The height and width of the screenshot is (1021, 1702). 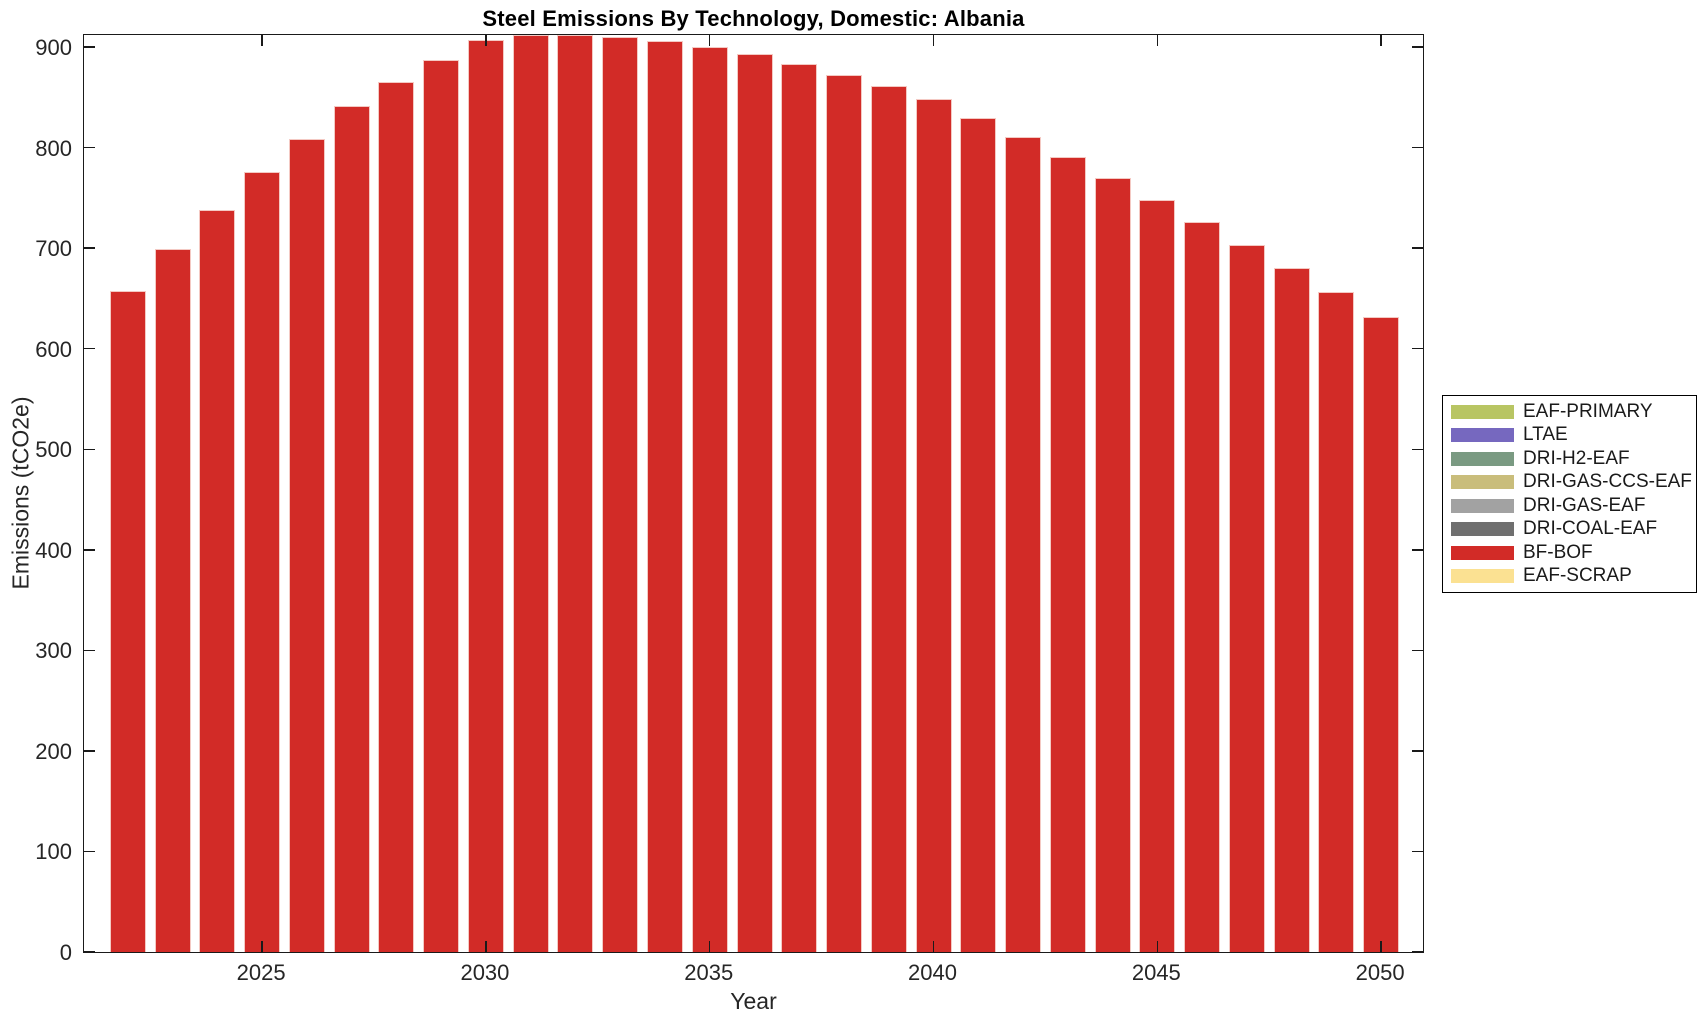 What do you see at coordinates (53, 651) in the screenshot?
I see `y-tick-label-300: 300` at bounding box center [53, 651].